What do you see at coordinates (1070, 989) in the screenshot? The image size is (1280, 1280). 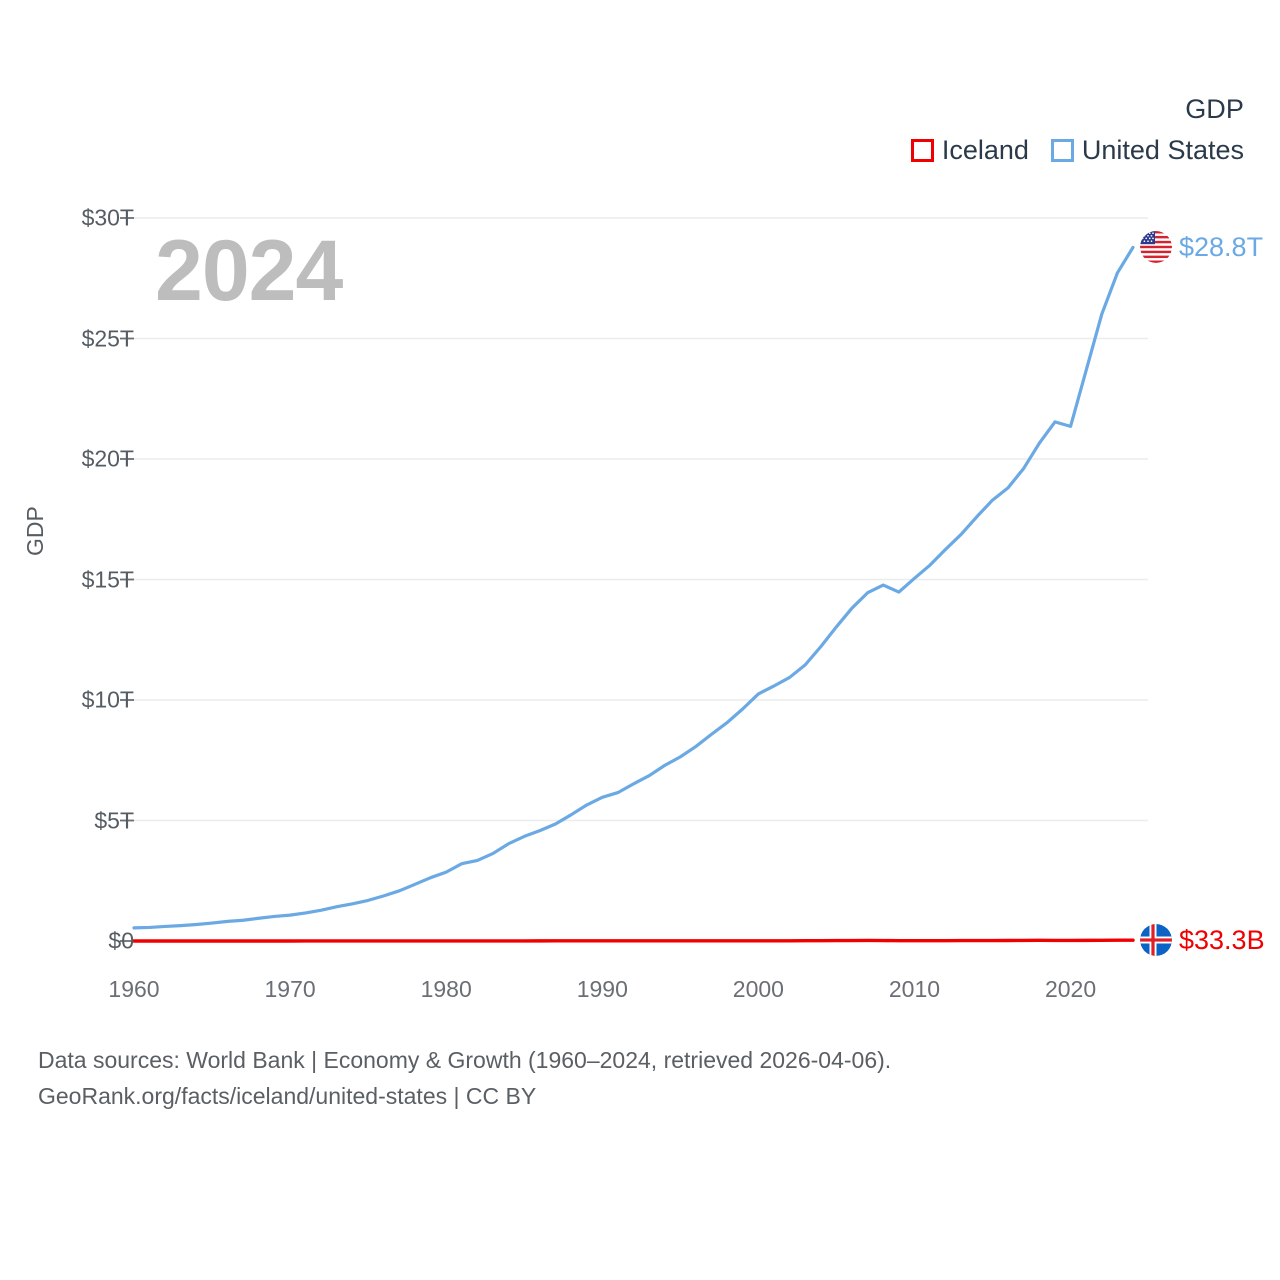 I see `x-tick-label: 2020` at bounding box center [1070, 989].